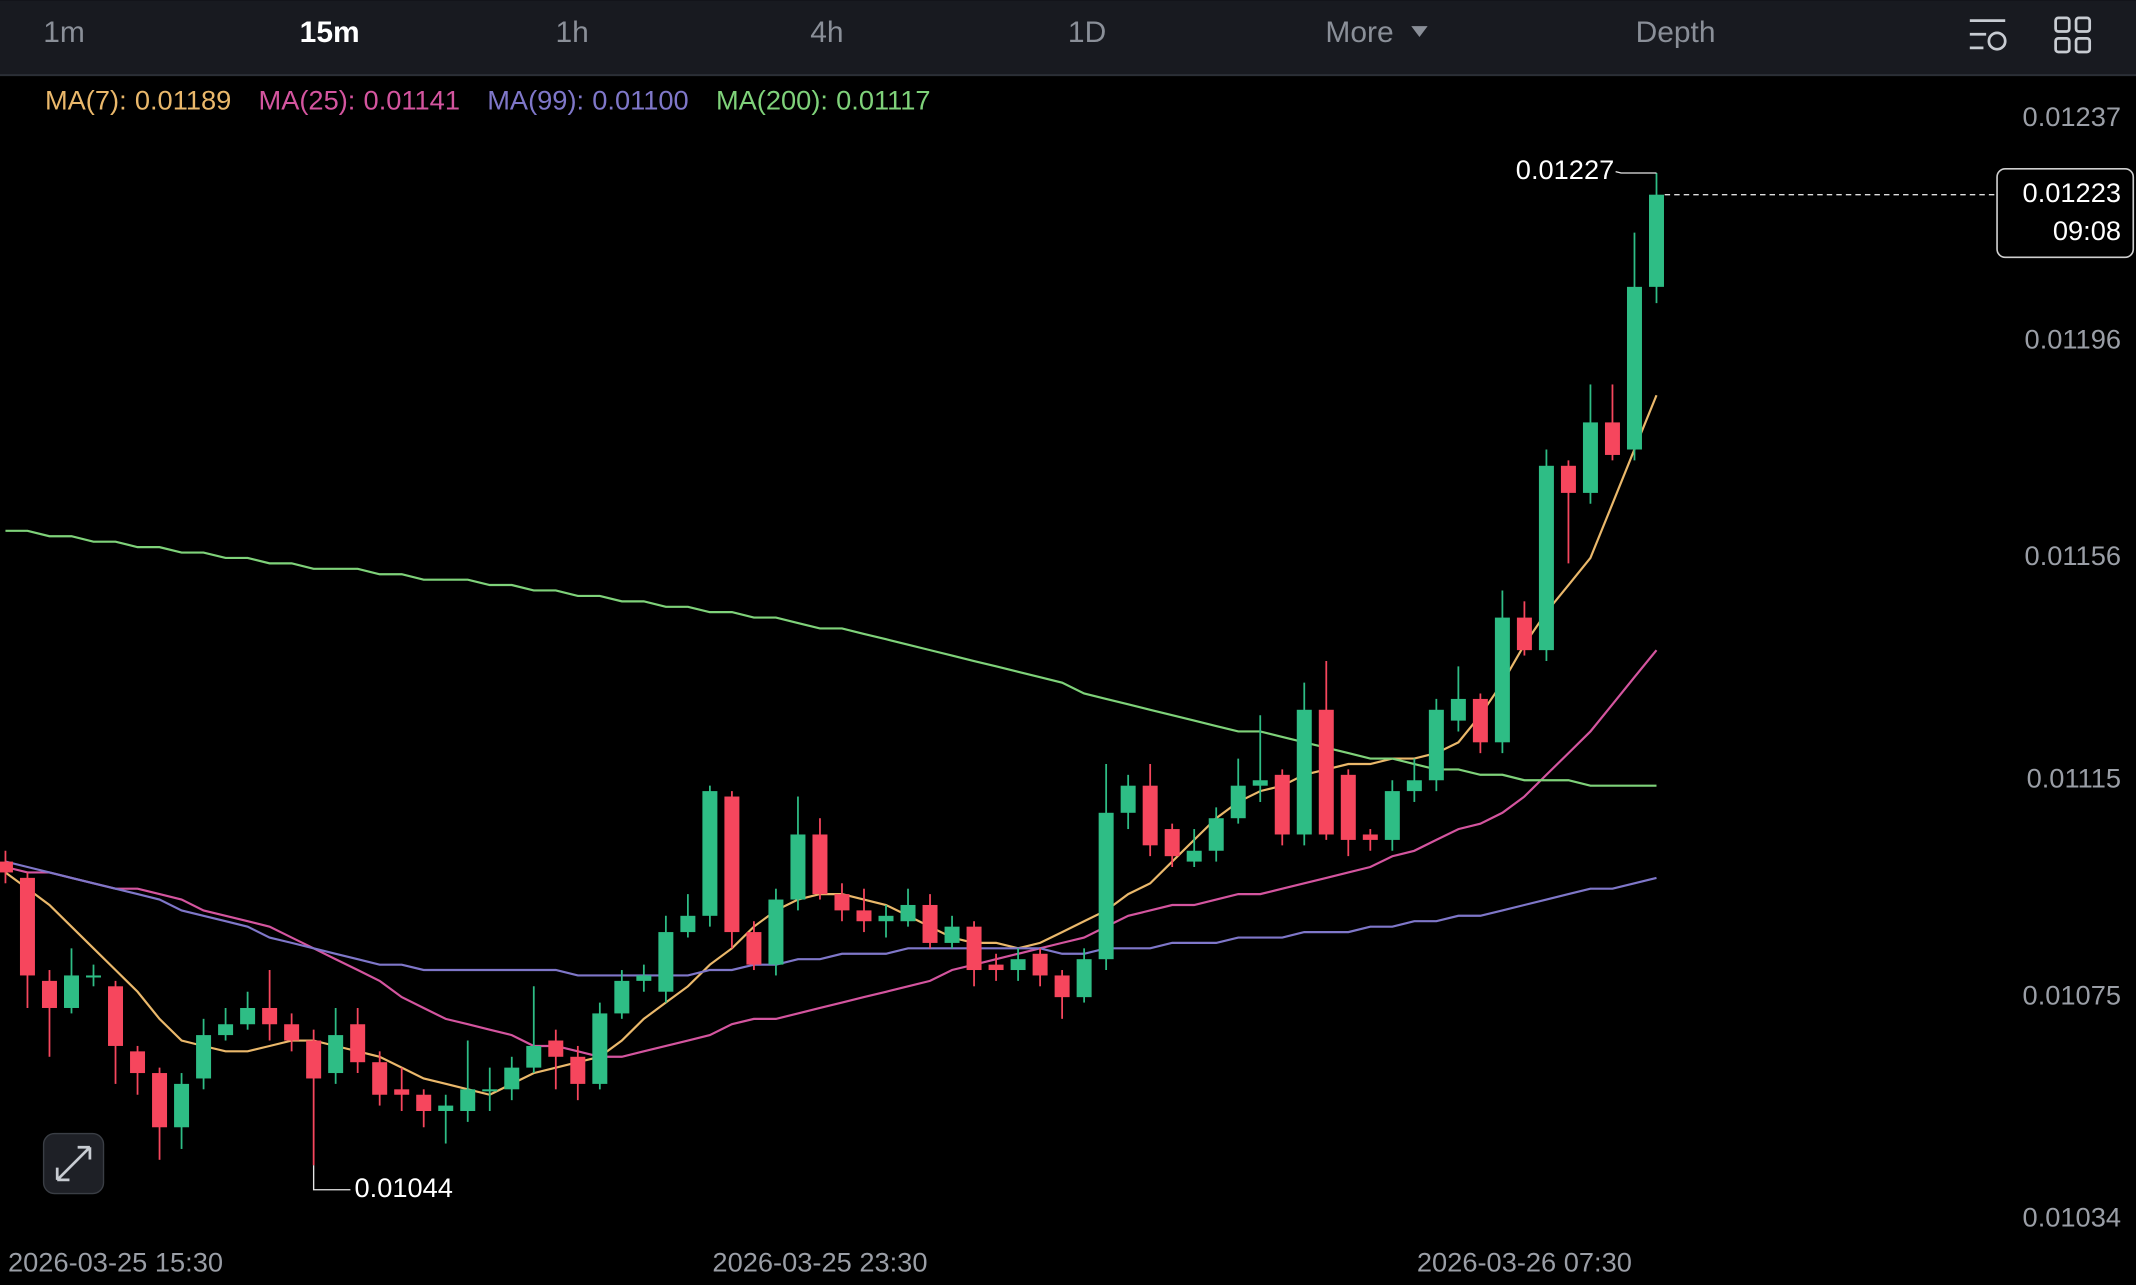  Describe the element at coordinates (1359, 32) in the screenshot. I see `timeframe-tab: More` at that location.